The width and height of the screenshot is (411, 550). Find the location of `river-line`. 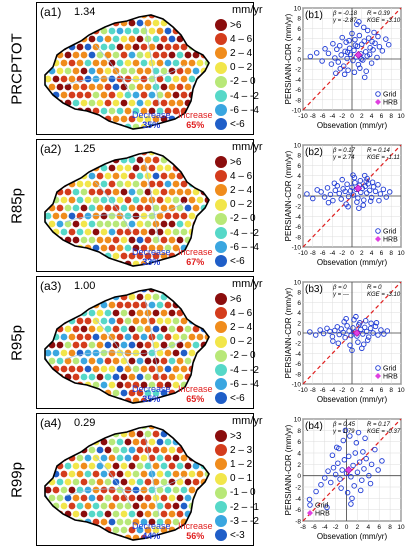

river-line is located at coordinates (125, 75).